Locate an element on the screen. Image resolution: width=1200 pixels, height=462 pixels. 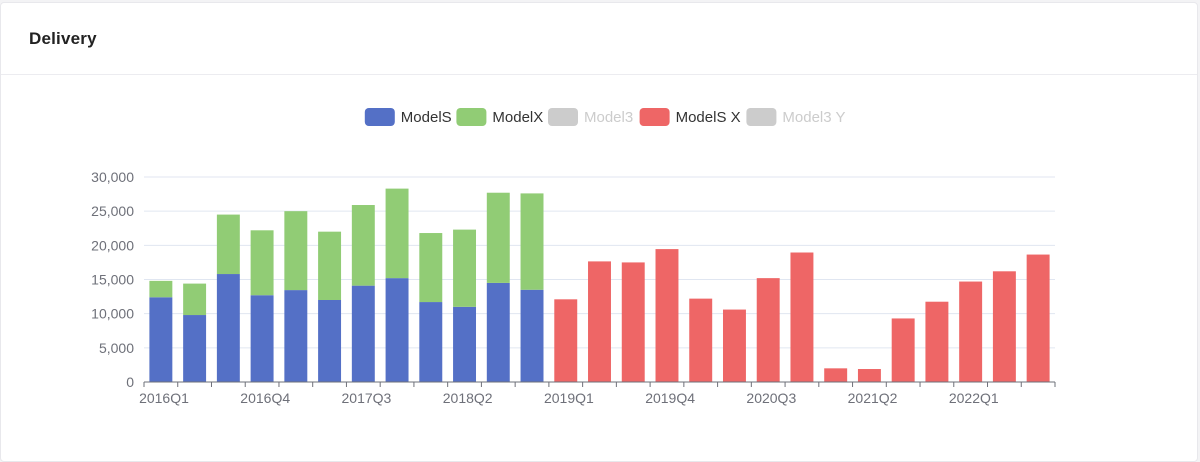
bar-modelx-2017q4 is located at coordinates (397, 233).